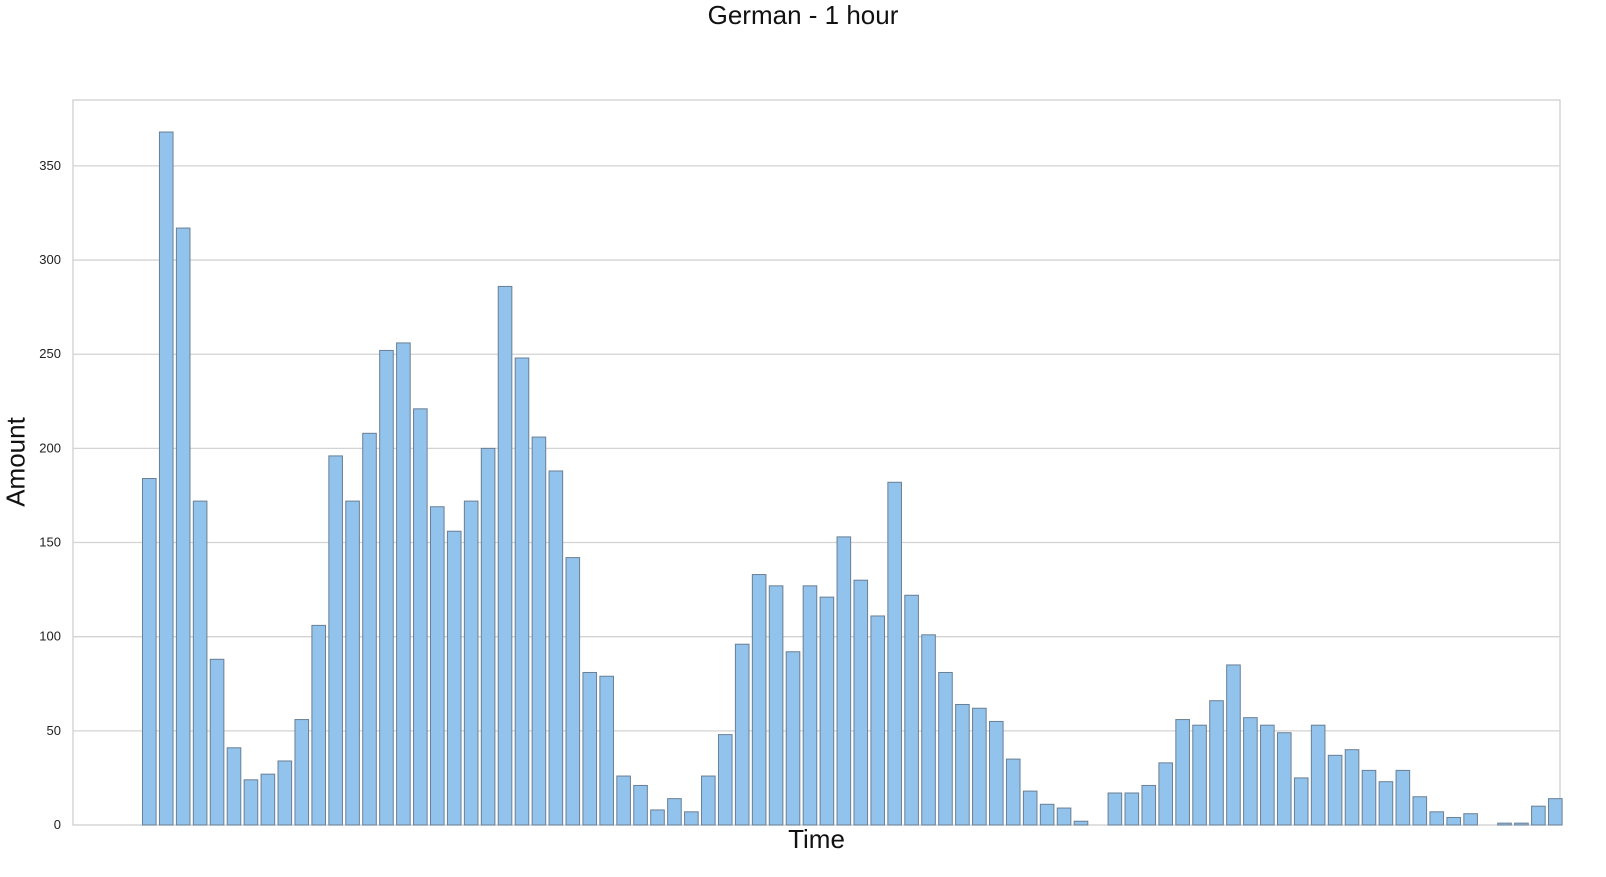 The height and width of the screenshot is (877, 1606). What do you see at coordinates (50, 447) in the screenshot?
I see `y-tick-label: 200` at bounding box center [50, 447].